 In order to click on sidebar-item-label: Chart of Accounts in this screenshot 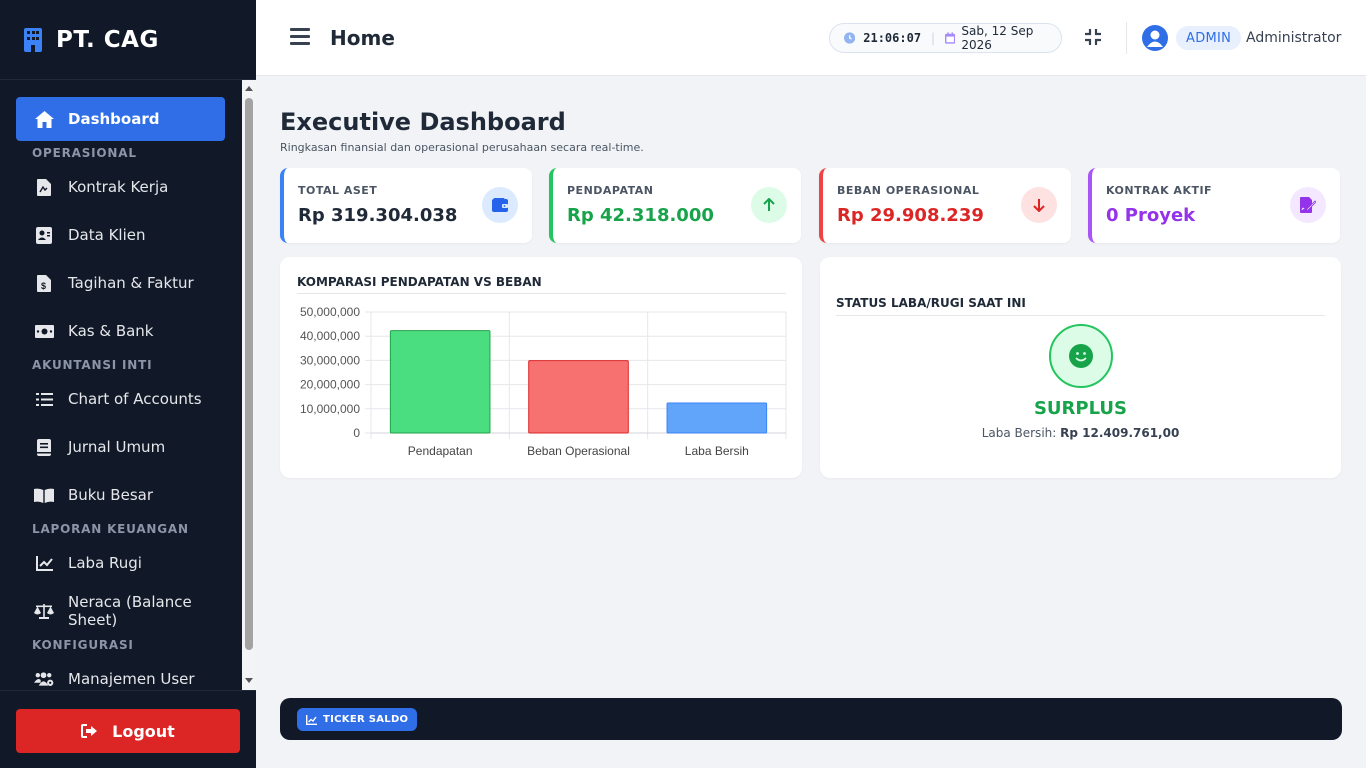, I will do `click(135, 399)`.